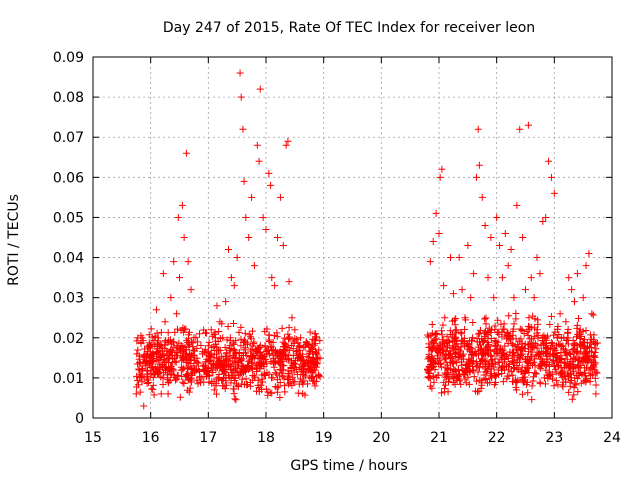 Image resolution: width=640 pixels, height=480 pixels. Describe the element at coordinates (14, 240) in the screenshot. I see `y-axis-title: ROTI / TECUs` at that location.